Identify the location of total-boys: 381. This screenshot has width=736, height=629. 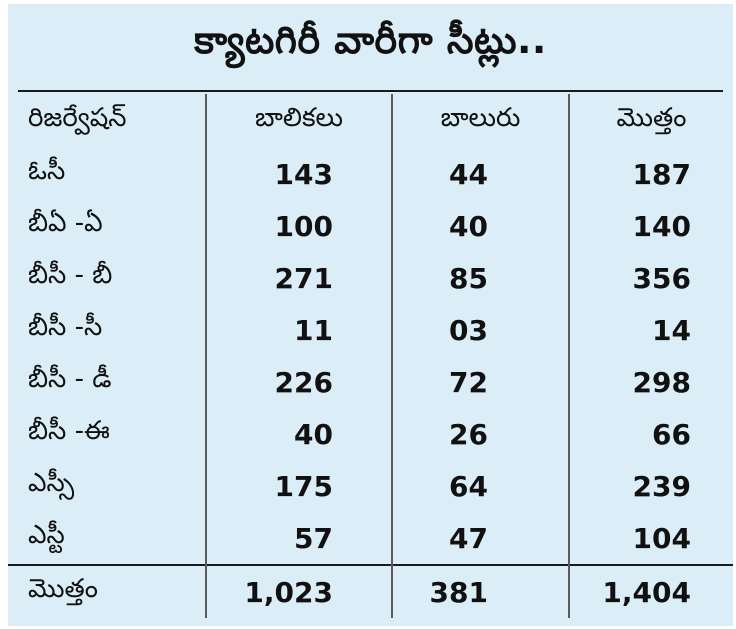
(480, 591).